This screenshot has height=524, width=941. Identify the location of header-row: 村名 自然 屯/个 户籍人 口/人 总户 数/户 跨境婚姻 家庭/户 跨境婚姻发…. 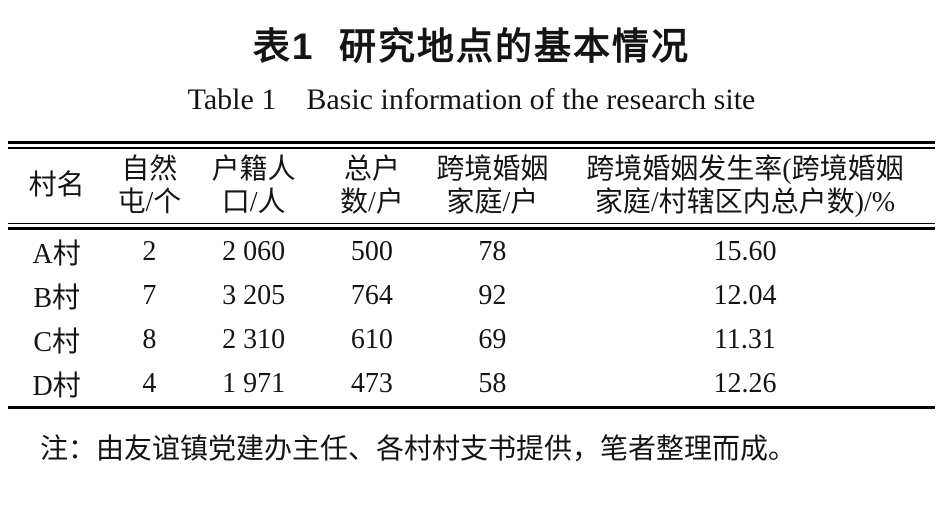
(471, 186).